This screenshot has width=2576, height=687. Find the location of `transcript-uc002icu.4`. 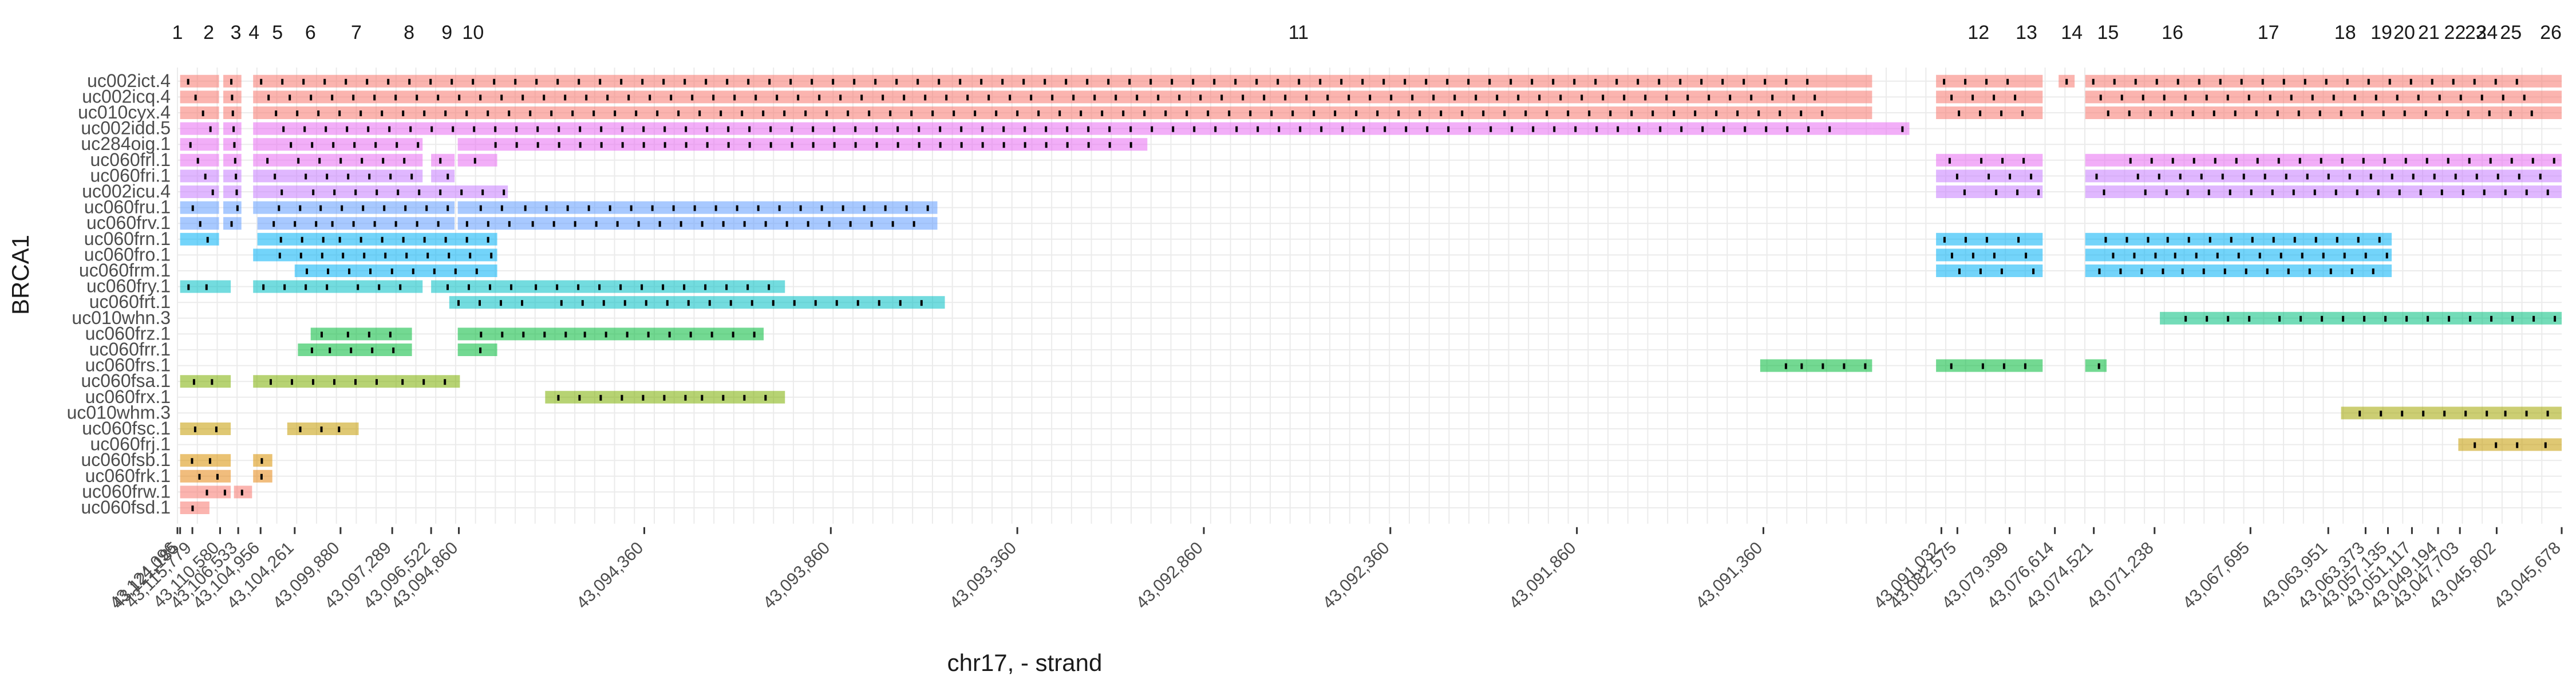

transcript-uc002icu.4 is located at coordinates (1371, 191).